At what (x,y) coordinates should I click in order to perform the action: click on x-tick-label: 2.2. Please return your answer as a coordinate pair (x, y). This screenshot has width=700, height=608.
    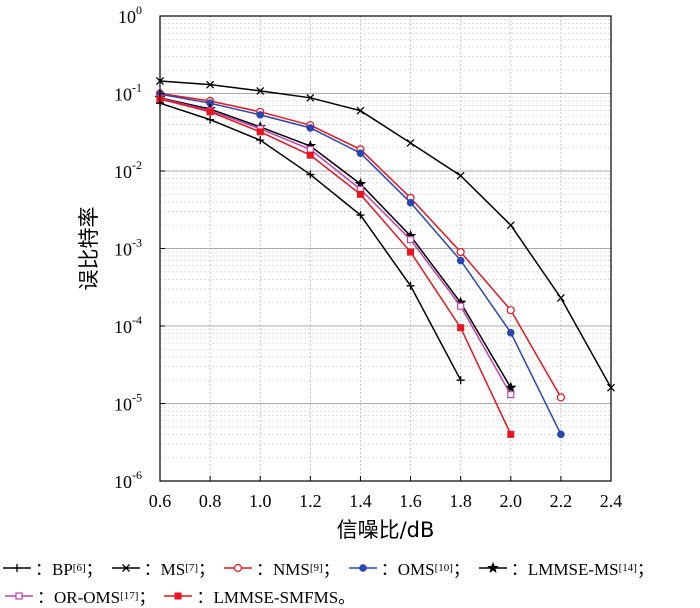
    Looking at the image, I should click on (561, 501).